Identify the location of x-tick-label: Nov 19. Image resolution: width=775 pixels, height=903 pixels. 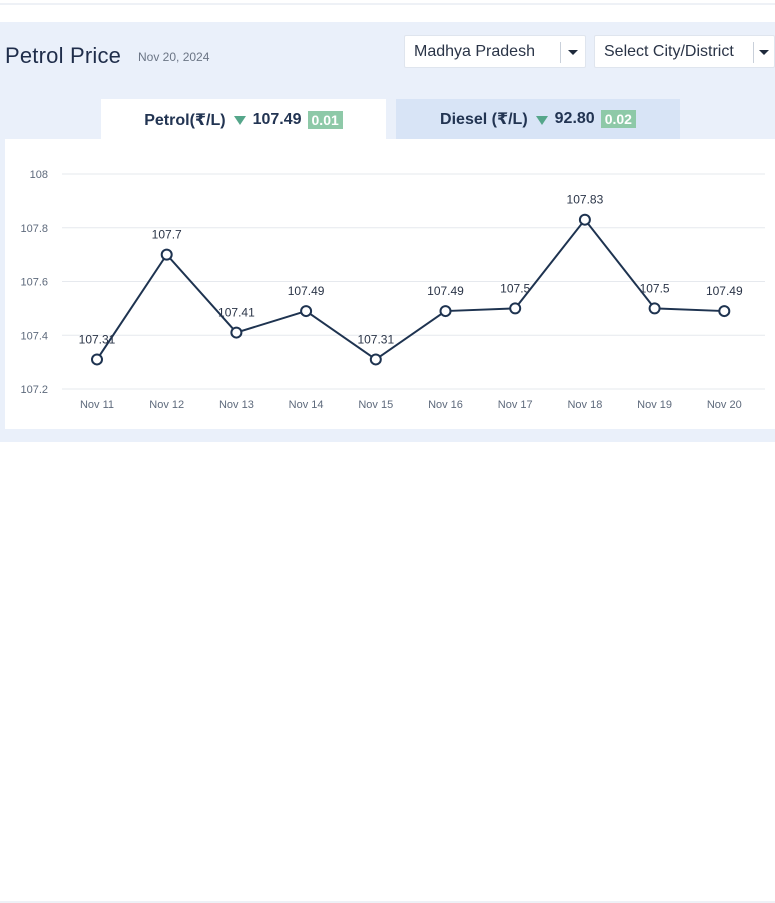
(654, 405).